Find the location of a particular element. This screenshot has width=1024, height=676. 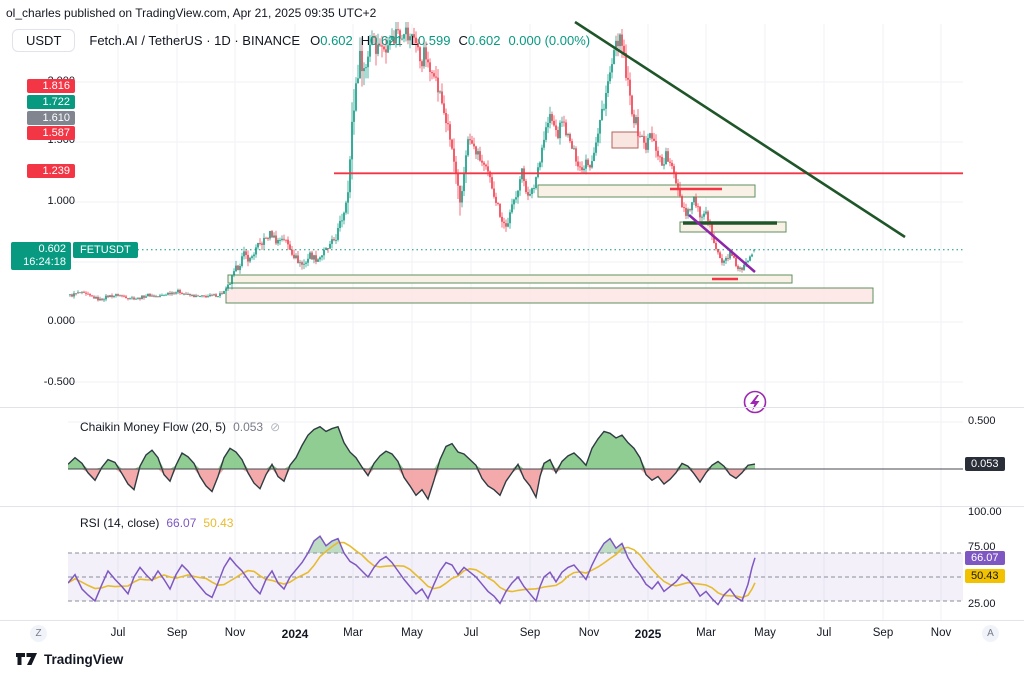

time-tick-2024: 2024 is located at coordinates (295, 634).